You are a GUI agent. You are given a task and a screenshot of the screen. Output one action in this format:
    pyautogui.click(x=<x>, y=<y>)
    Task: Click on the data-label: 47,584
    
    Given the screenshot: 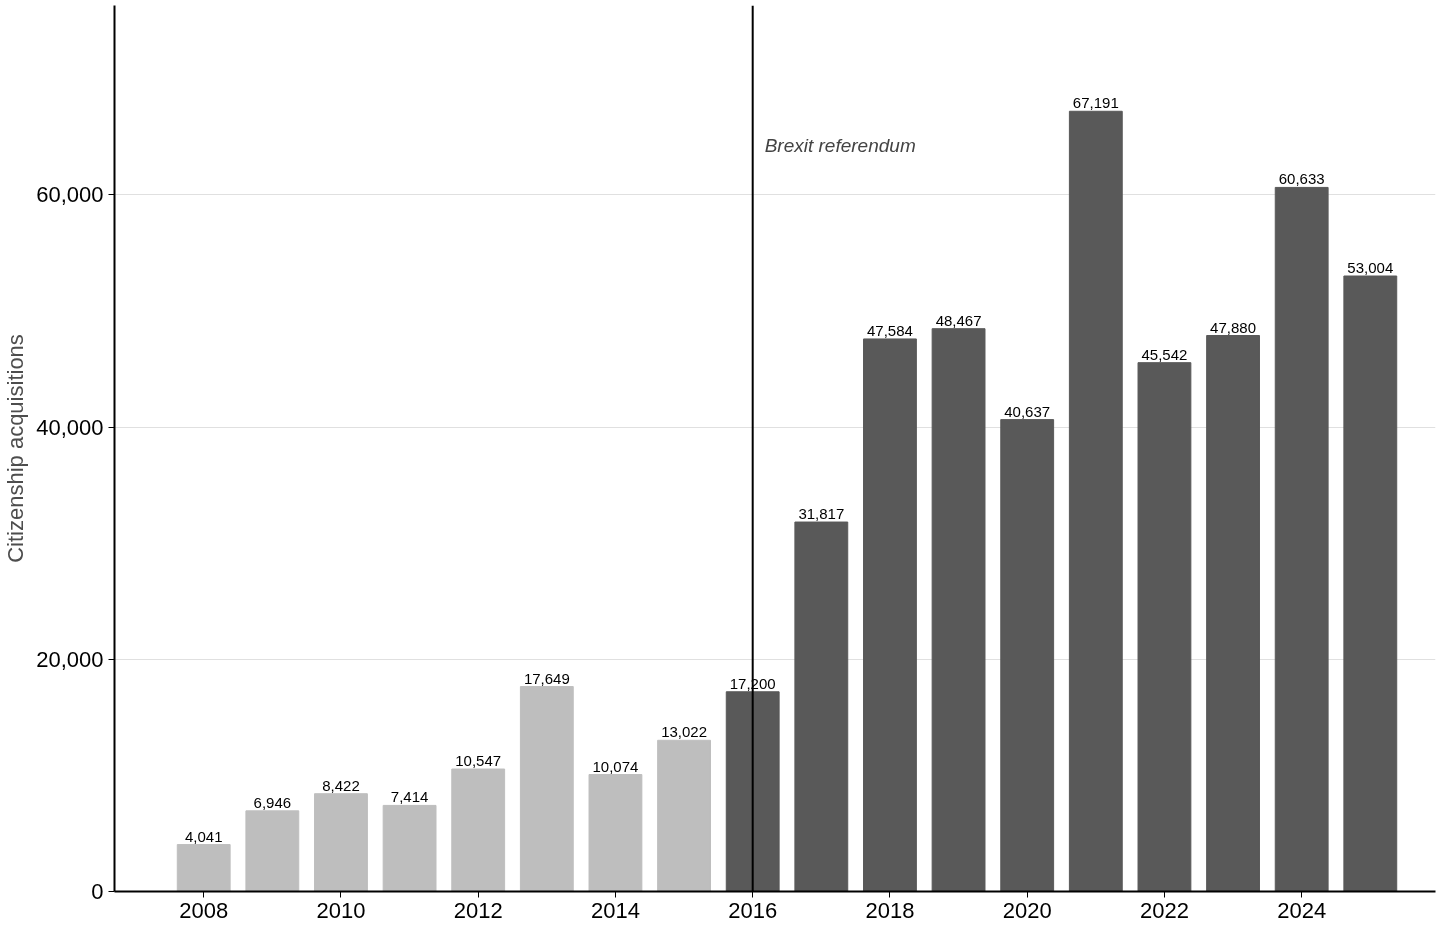 What is the action you would take?
    pyautogui.click(x=890, y=330)
    